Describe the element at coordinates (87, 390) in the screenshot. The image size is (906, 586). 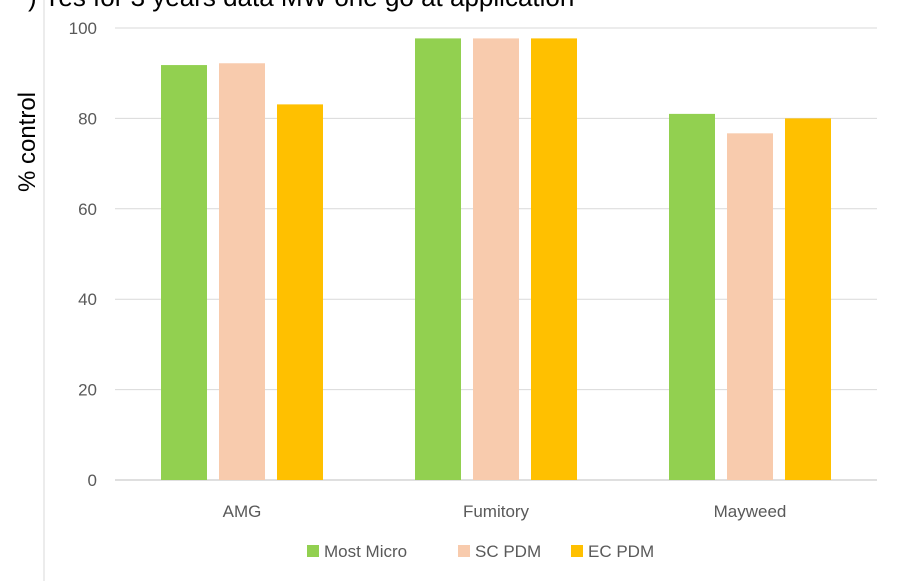
I see `y-tick-label: 20` at that location.